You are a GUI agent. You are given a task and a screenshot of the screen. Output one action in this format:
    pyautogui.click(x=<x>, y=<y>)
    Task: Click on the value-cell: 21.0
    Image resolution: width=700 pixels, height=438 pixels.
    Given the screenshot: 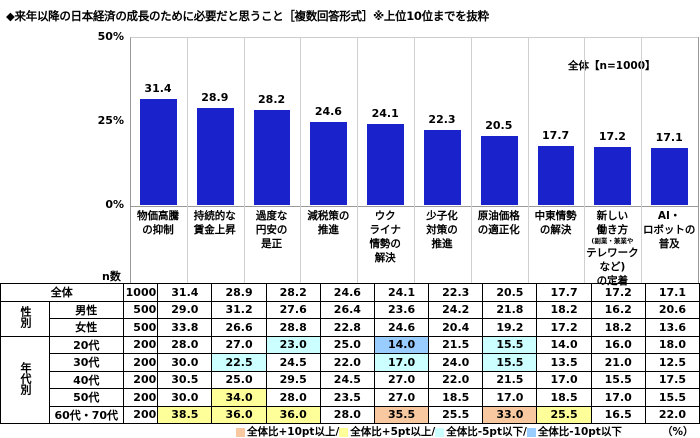 What is the action you would take?
    pyautogui.click(x=618, y=362)
    